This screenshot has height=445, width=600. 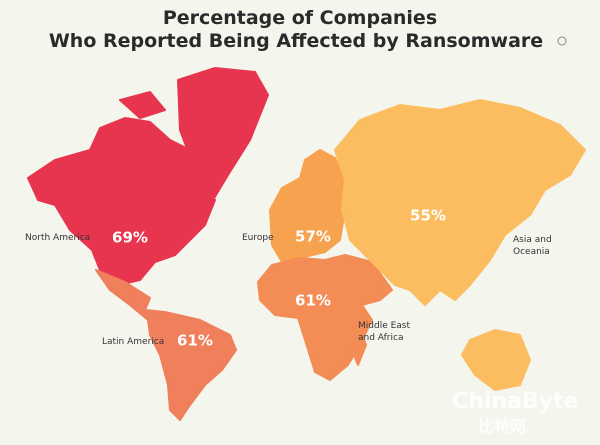 I want to click on region-label: Europe, so click(x=258, y=238).